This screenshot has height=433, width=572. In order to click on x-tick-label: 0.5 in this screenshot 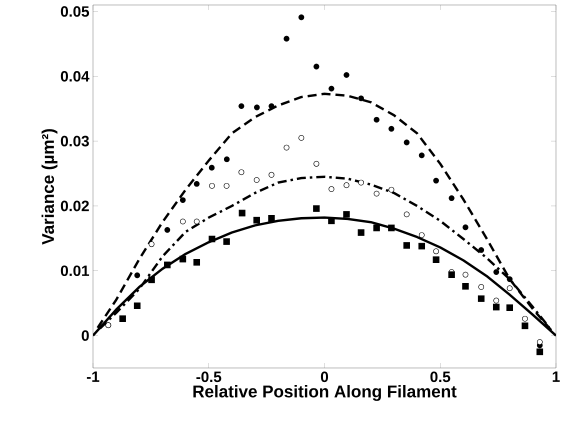, I will do `click(440, 377)`.